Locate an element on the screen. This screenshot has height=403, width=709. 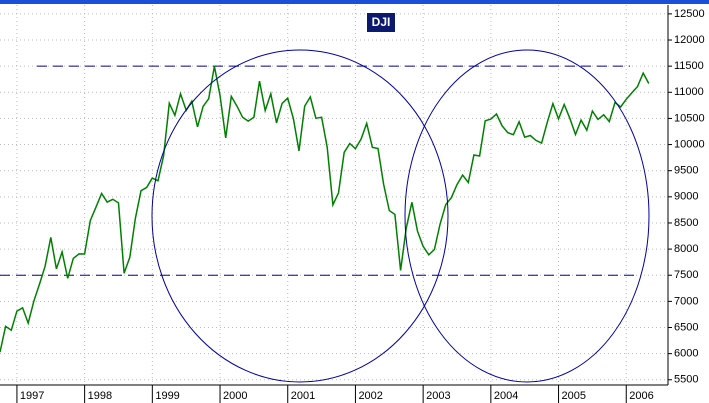
top-bar is located at coordinates (354, 2).